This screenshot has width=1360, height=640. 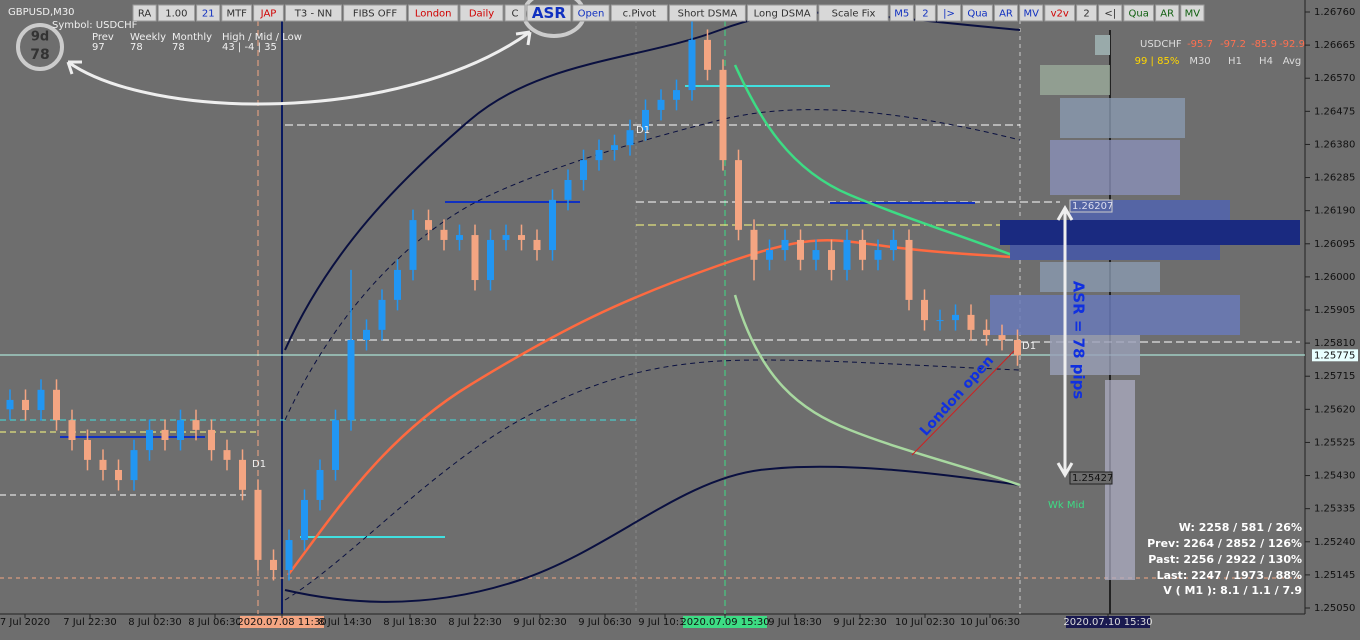 I want to click on toolbar-button-label: c.Pivot, so click(x=639, y=14).